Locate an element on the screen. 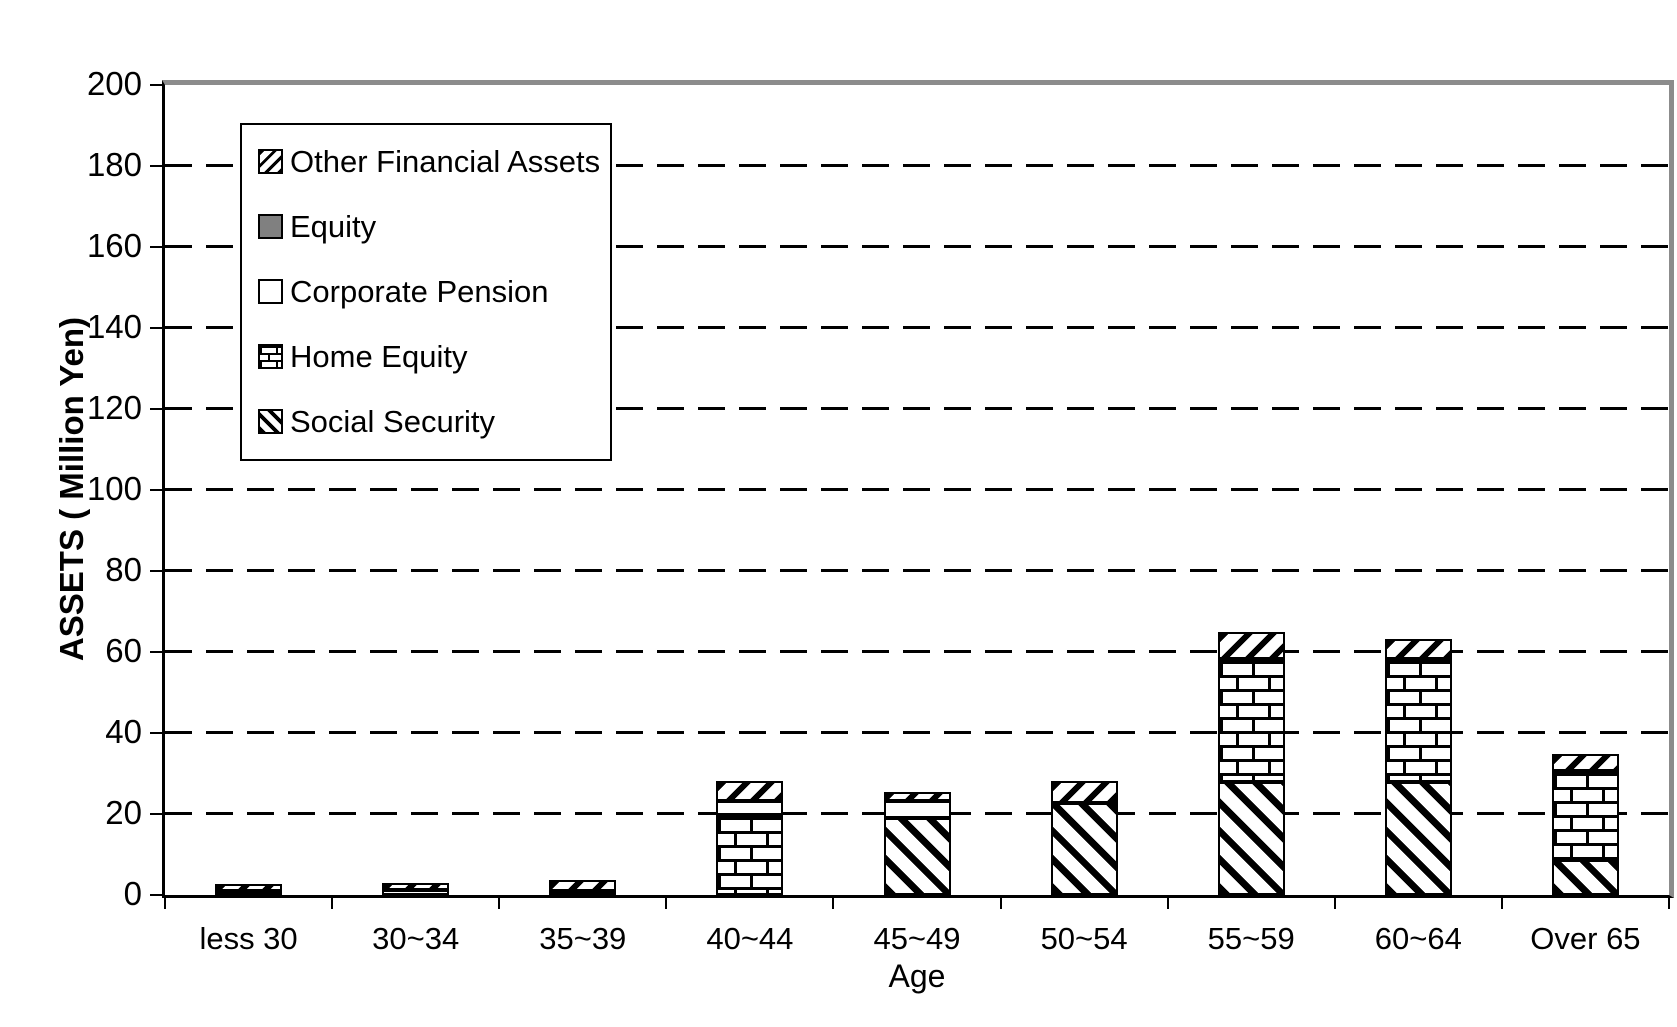  x-category-label: Over 65 is located at coordinates (1585, 938).